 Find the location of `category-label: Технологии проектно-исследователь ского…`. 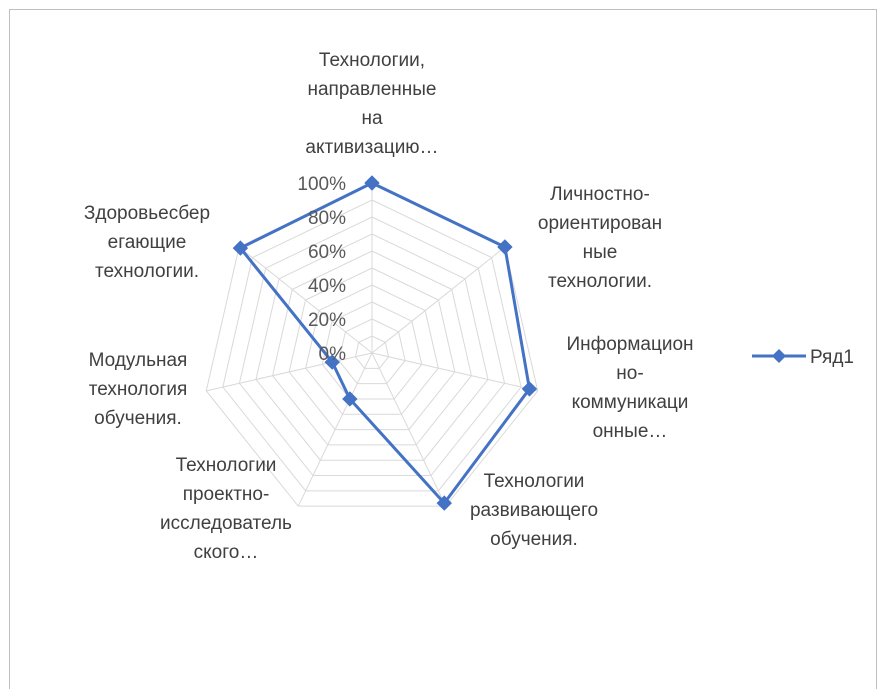

category-label: Технологии проектно-исследователь ского… is located at coordinates (226, 509).